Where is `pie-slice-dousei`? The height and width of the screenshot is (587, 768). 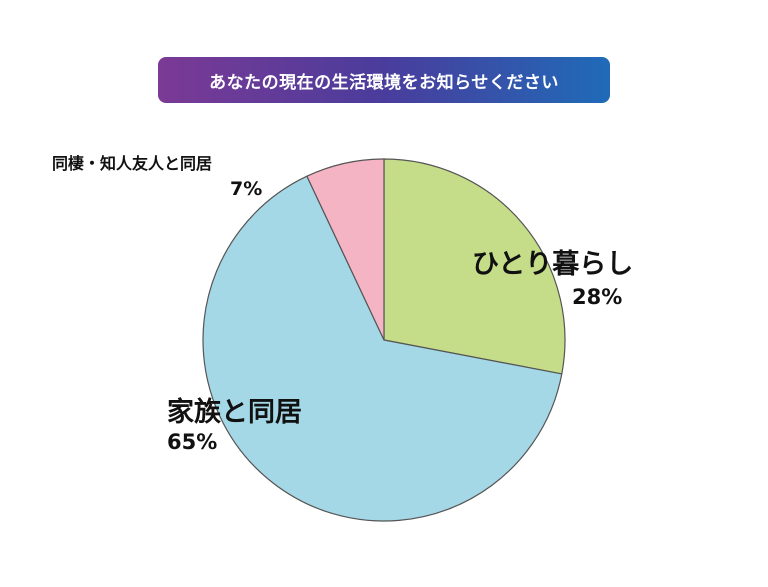
pie-slice-dousei is located at coordinates (345, 249).